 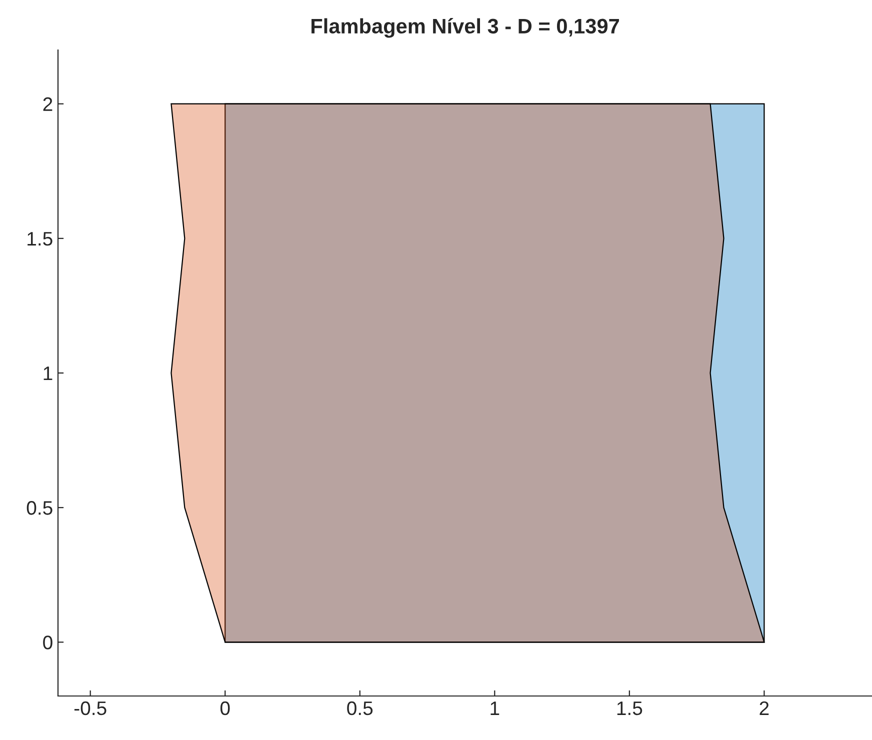 I want to click on y-tick-label: 1, so click(x=48, y=373).